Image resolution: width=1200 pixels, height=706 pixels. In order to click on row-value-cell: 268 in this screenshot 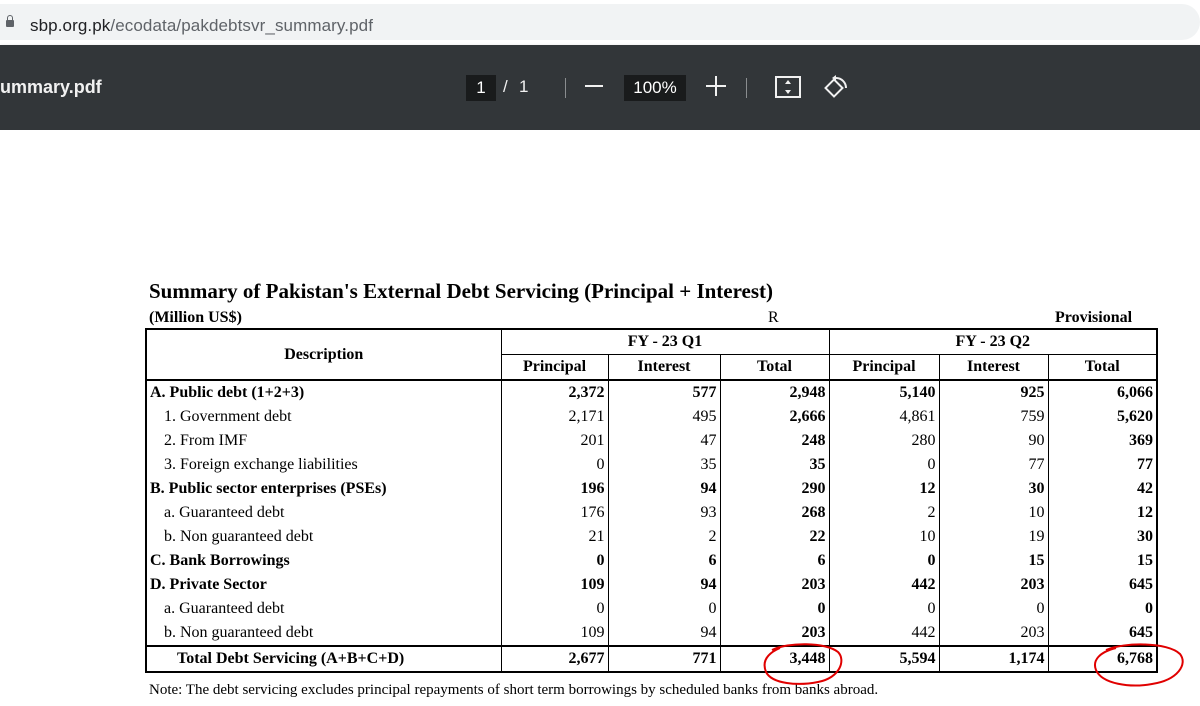, I will do `click(775, 513)`.